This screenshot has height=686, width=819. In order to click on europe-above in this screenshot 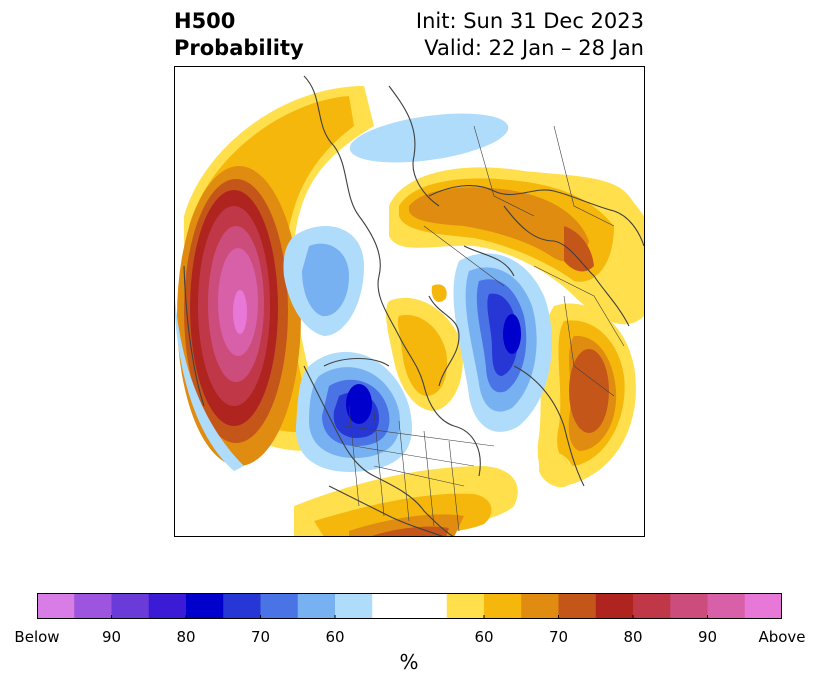, I will do `click(586, 394)`.